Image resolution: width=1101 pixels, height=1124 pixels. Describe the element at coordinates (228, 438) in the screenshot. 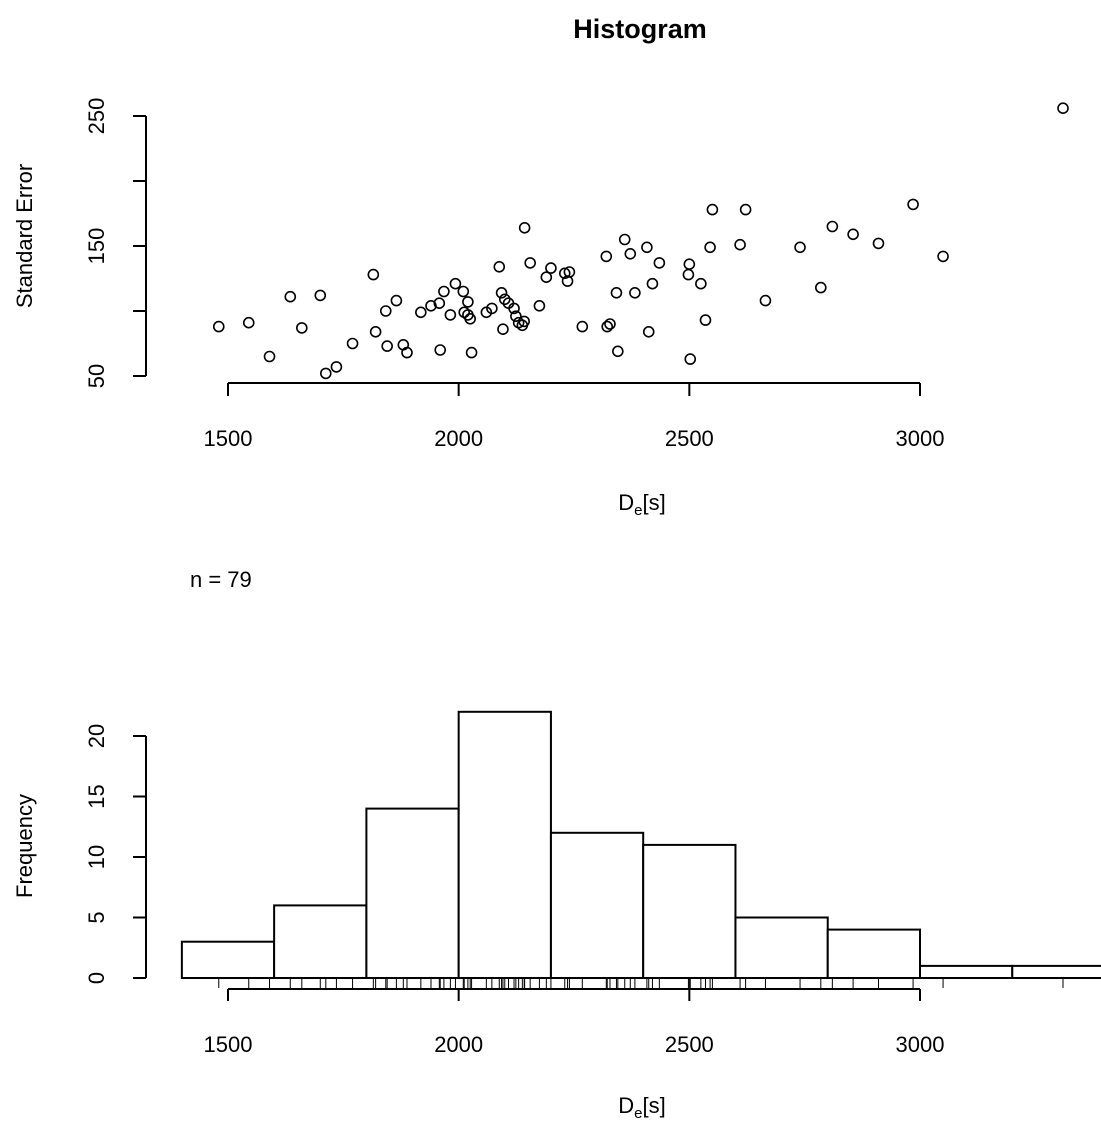

I see `scatter-x-tick-label: 1500` at that location.